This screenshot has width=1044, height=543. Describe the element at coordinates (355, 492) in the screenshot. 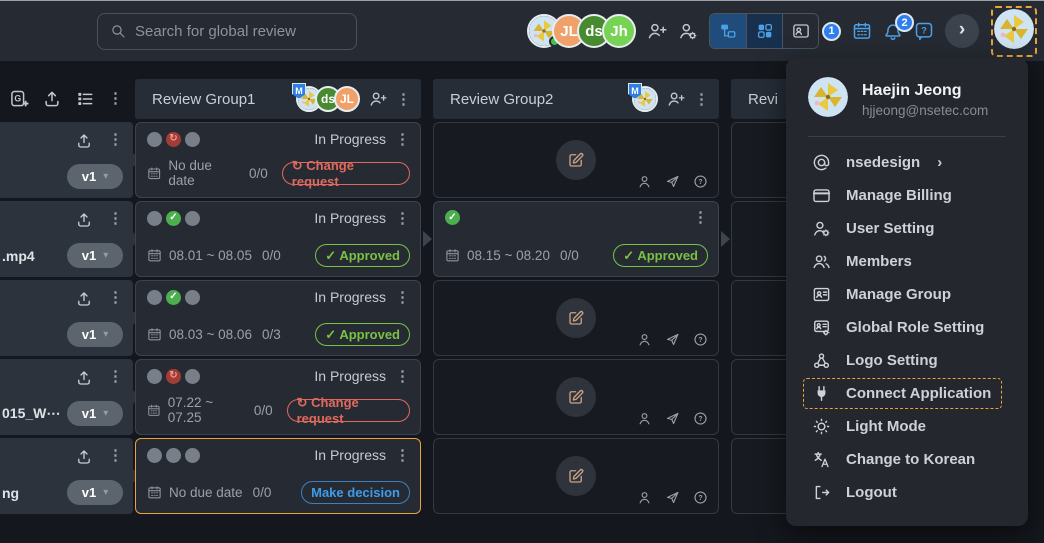

I see `decision-badge: Make decision` at that location.